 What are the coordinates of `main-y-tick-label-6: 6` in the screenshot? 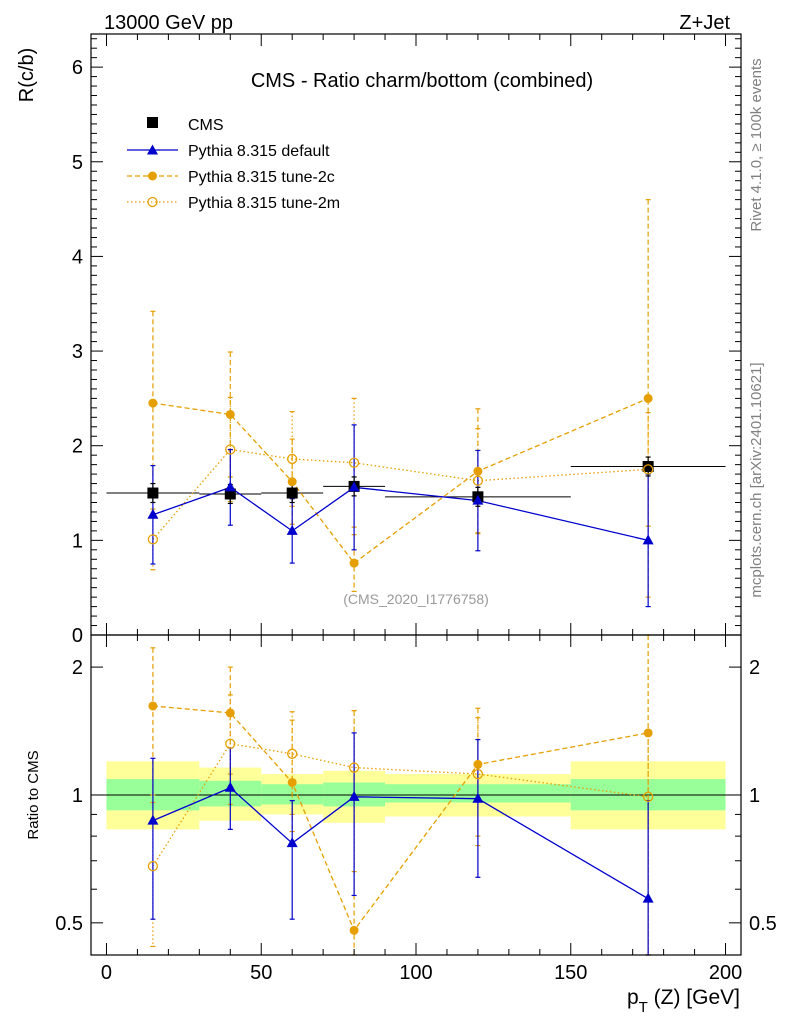 It's located at (77, 68).